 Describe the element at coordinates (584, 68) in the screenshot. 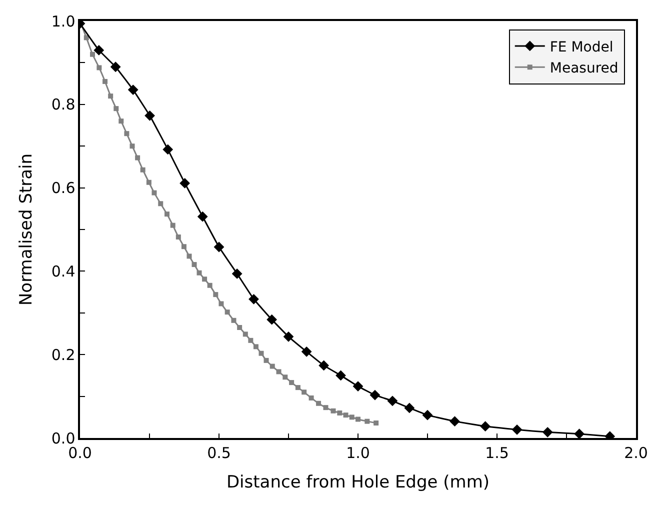

I see `legend-label: Measured` at that location.